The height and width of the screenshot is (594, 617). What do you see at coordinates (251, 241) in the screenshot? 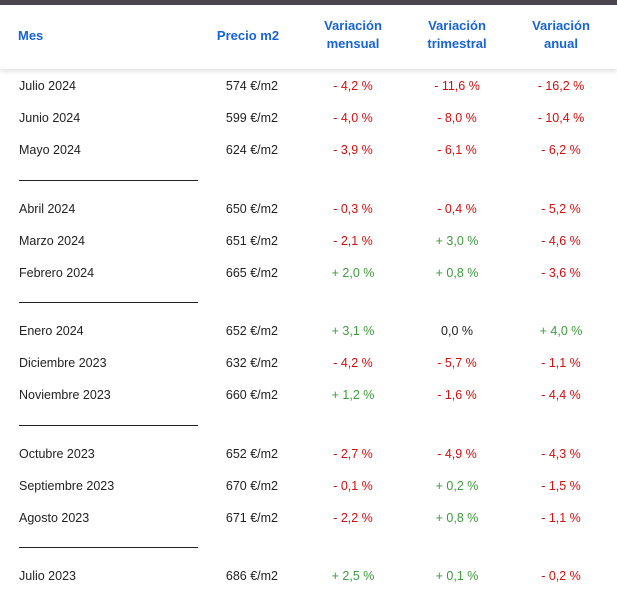
I see `cell-precio: 651 €/m2` at bounding box center [251, 241].